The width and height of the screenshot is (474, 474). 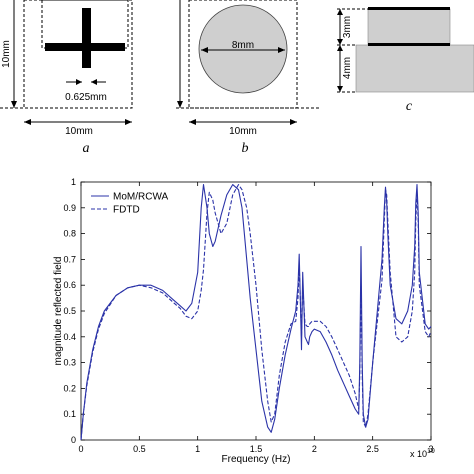 I want to click on y-tick-label: 0.4, so click(x=69, y=337).